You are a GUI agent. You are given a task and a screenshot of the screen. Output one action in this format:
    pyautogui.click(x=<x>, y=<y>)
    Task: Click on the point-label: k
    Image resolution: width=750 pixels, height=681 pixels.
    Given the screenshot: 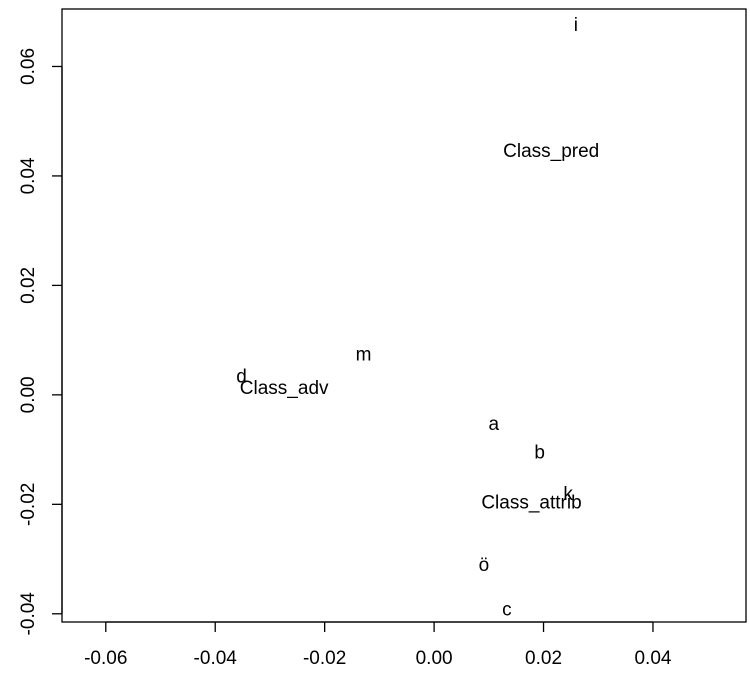 What is the action you would take?
    pyautogui.click(x=568, y=494)
    